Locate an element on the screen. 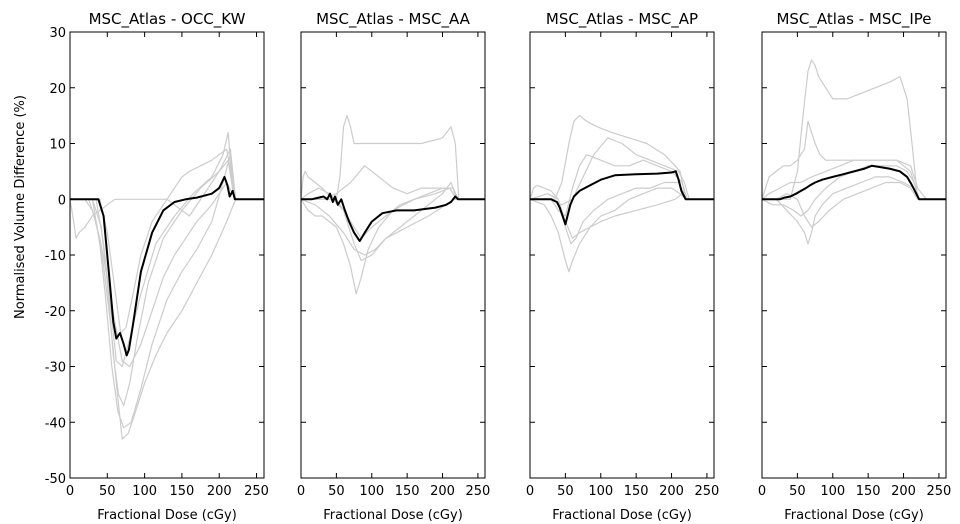 The image size is (960, 524). y-tick-label: -40 is located at coordinates (55, 423).